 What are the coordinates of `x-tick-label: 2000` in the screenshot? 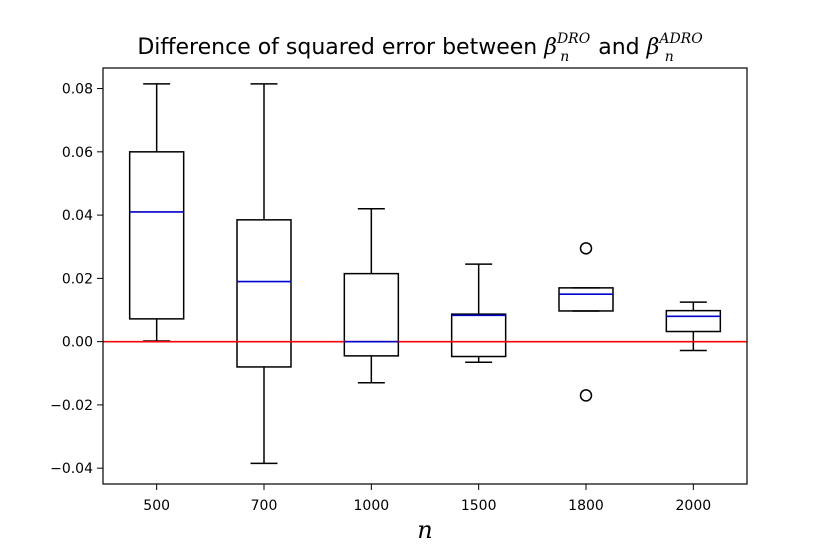 It's located at (694, 506).